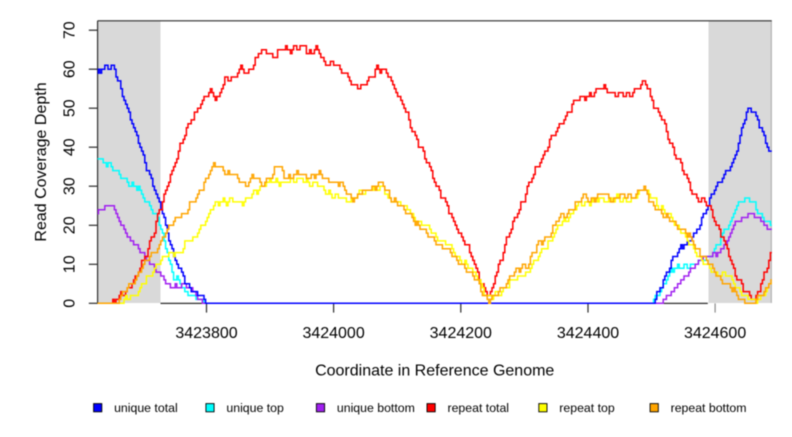 The height and width of the screenshot is (437, 792). Describe the element at coordinates (709, 408) in the screenshot. I see `svg-text: repeat bottom` at that location.